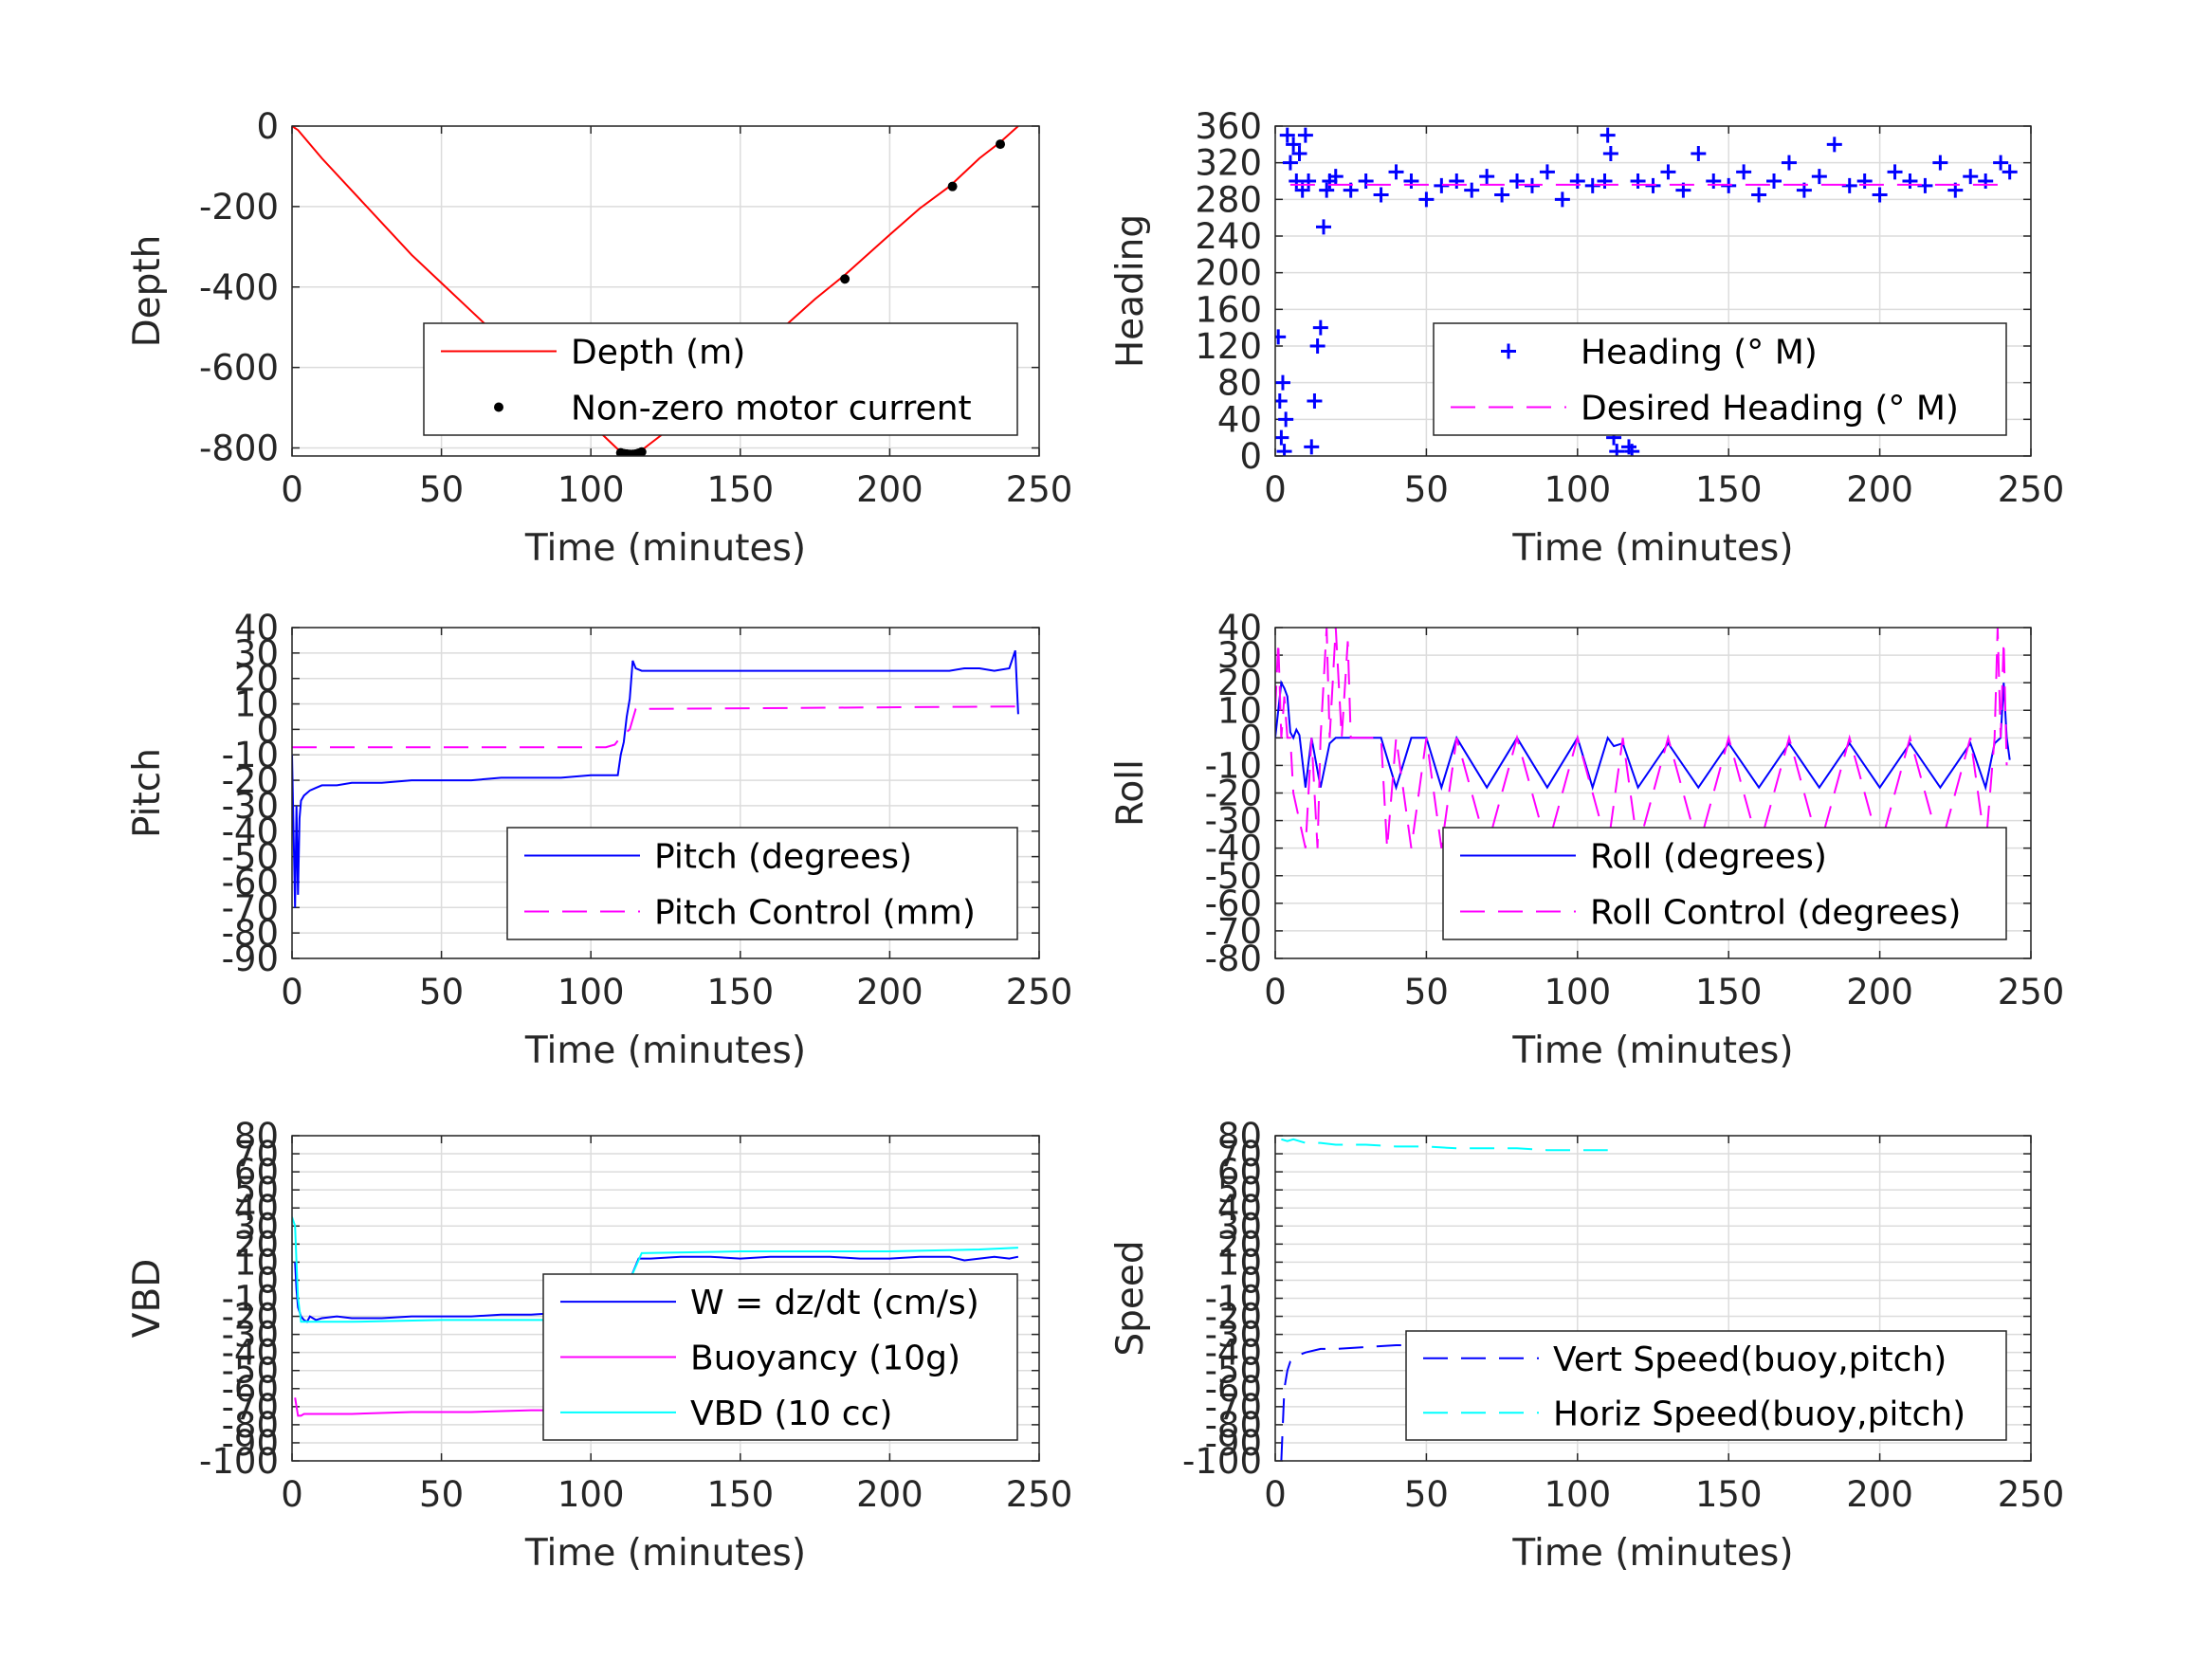  Describe the element at coordinates (147, 793) in the screenshot. I see `y-axis-label: Pitch` at that location.